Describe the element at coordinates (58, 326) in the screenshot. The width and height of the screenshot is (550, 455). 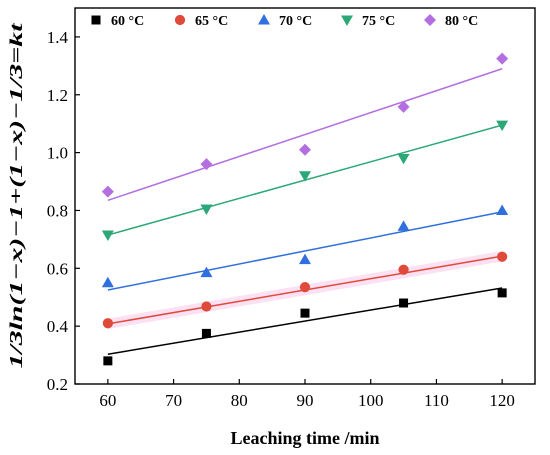
I see `y-tick-label: 0.4` at that location.